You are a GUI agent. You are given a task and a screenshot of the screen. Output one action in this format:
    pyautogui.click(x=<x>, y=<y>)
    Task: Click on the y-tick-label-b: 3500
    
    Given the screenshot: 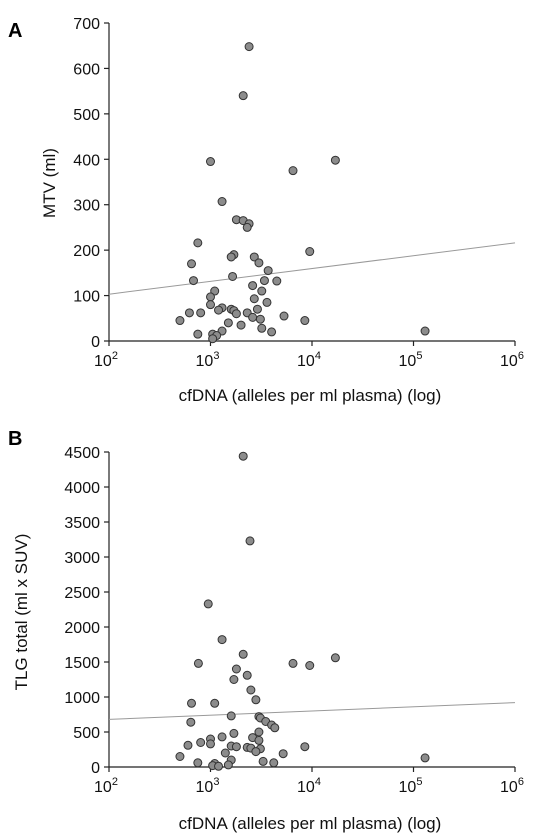 What is the action you would take?
    pyautogui.click(x=82, y=523)
    